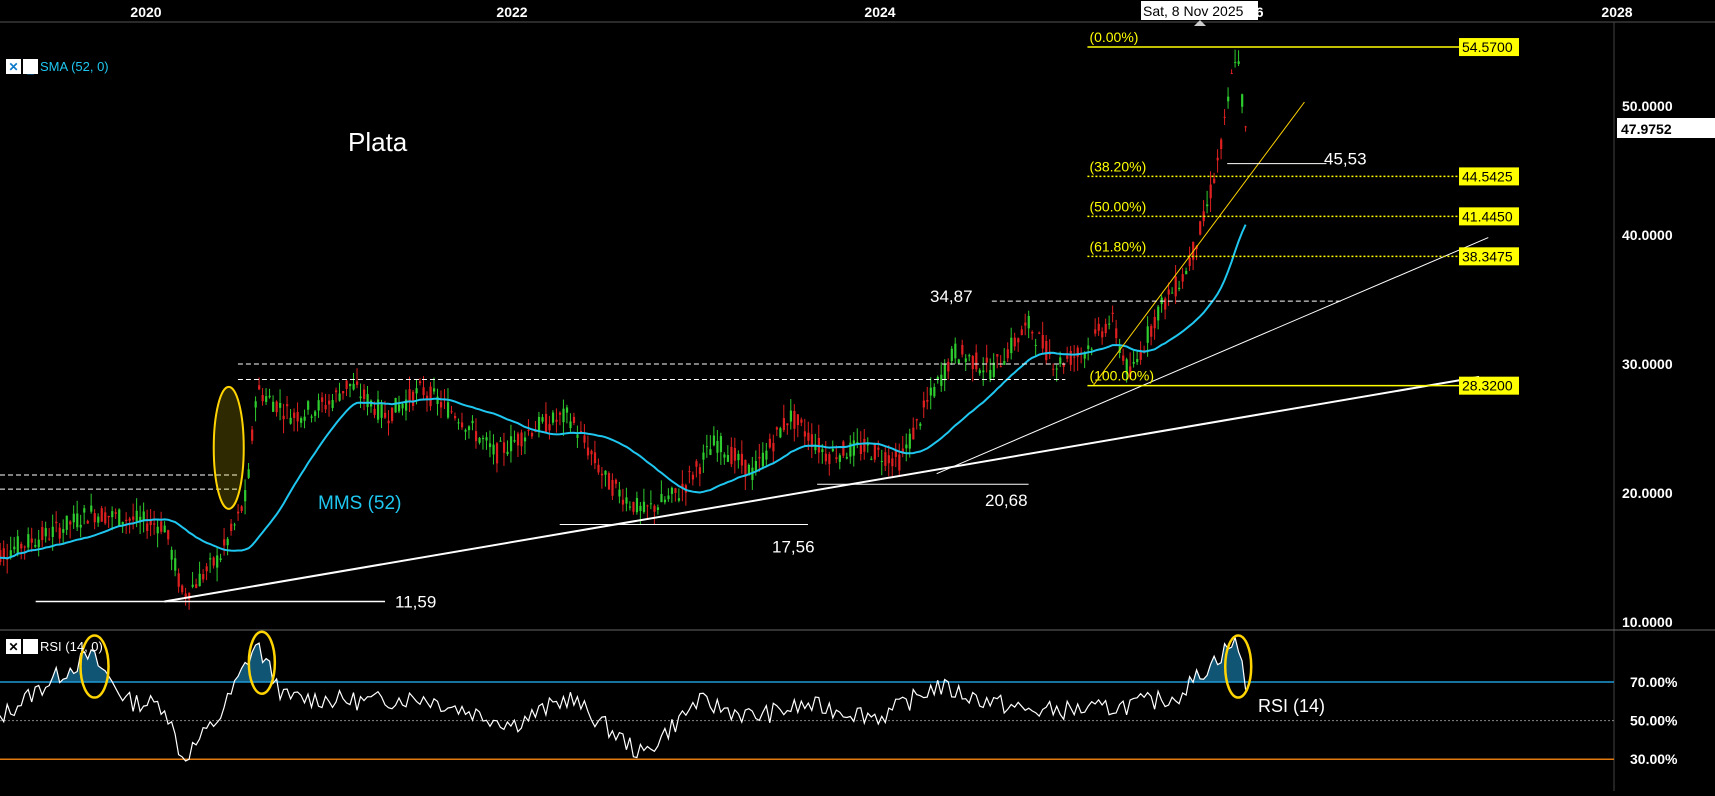  Describe the element at coordinates (54, 647) in the screenshot. I see `rsi-indicator-badge: ✕ _ RSI (14, 0)` at that location.